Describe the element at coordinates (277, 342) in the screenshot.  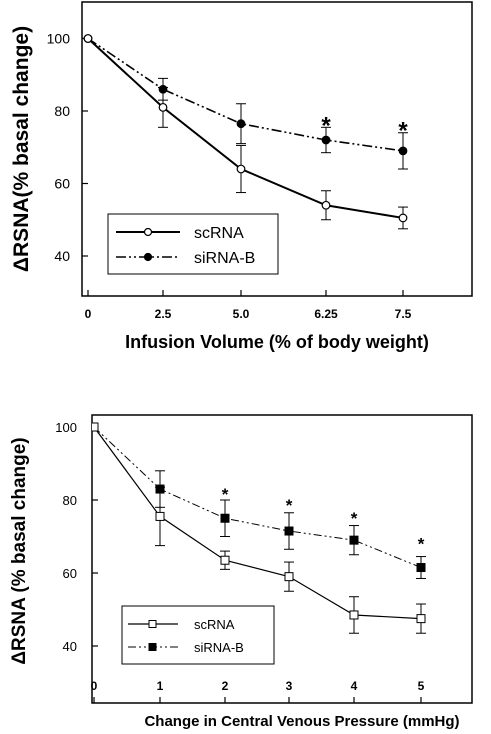
I see `x-axis-label: Infusion Volume (% of body weight)` at that location.